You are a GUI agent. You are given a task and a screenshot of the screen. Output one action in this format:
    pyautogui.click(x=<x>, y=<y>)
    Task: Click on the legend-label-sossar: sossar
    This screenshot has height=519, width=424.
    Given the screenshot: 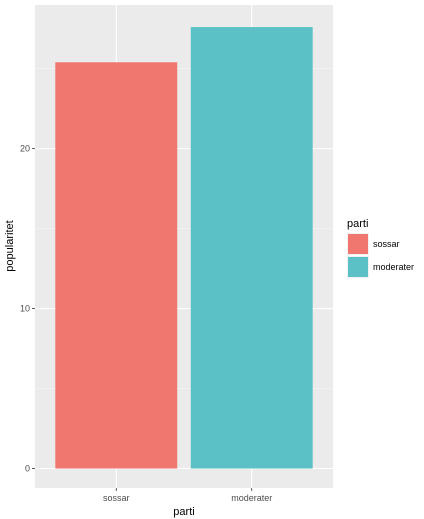 What is the action you would take?
    pyautogui.click(x=386, y=244)
    